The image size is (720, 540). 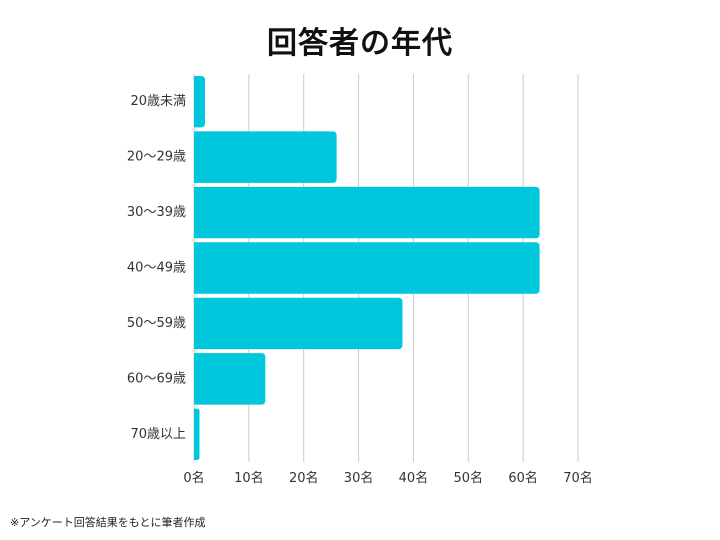 I want to click on category-labels: 20歳未満 20～29歳 30～39歳 40～49歳 50～59歳 60～69歳 70歳以上, so click(x=156, y=268).